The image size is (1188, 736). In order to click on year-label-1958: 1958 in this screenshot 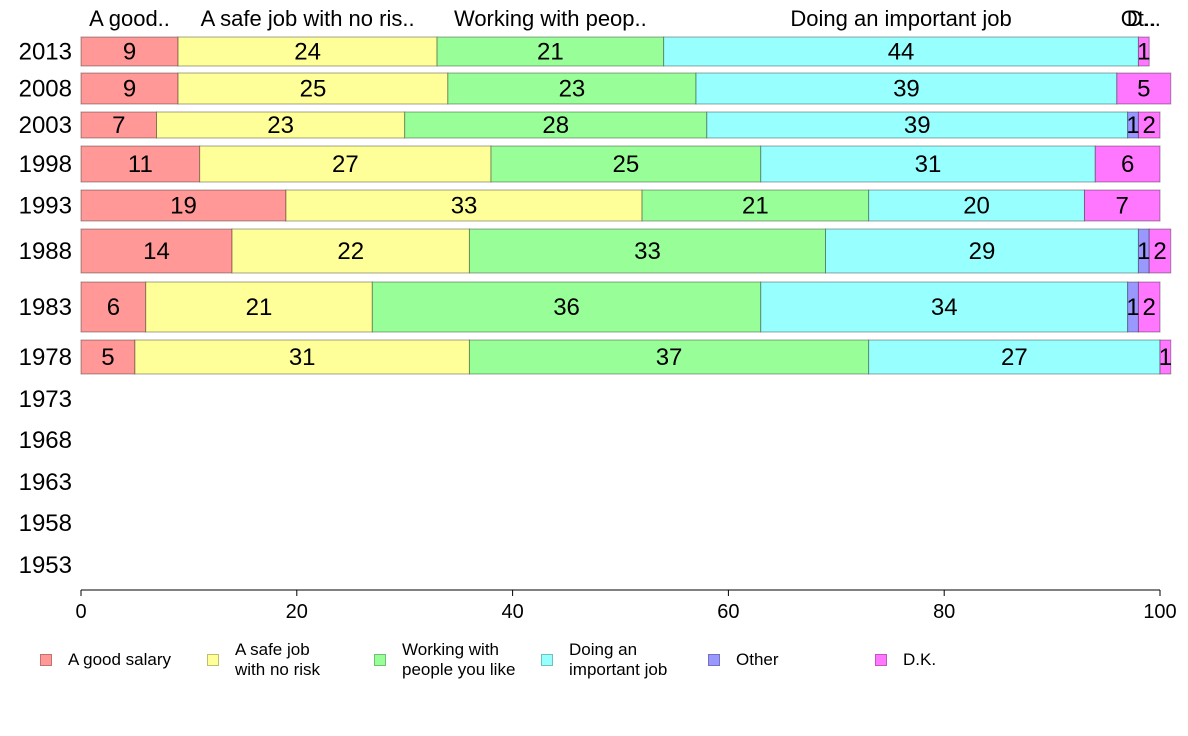, I will do `click(45, 523)`.